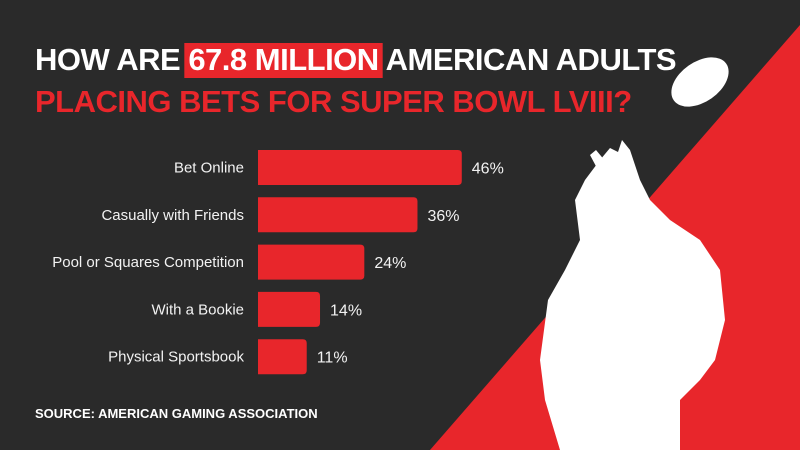  What do you see at coordinates (390, 263) in the screenshot?
I see `value-label: 24%` at bounding box center [390, 263].